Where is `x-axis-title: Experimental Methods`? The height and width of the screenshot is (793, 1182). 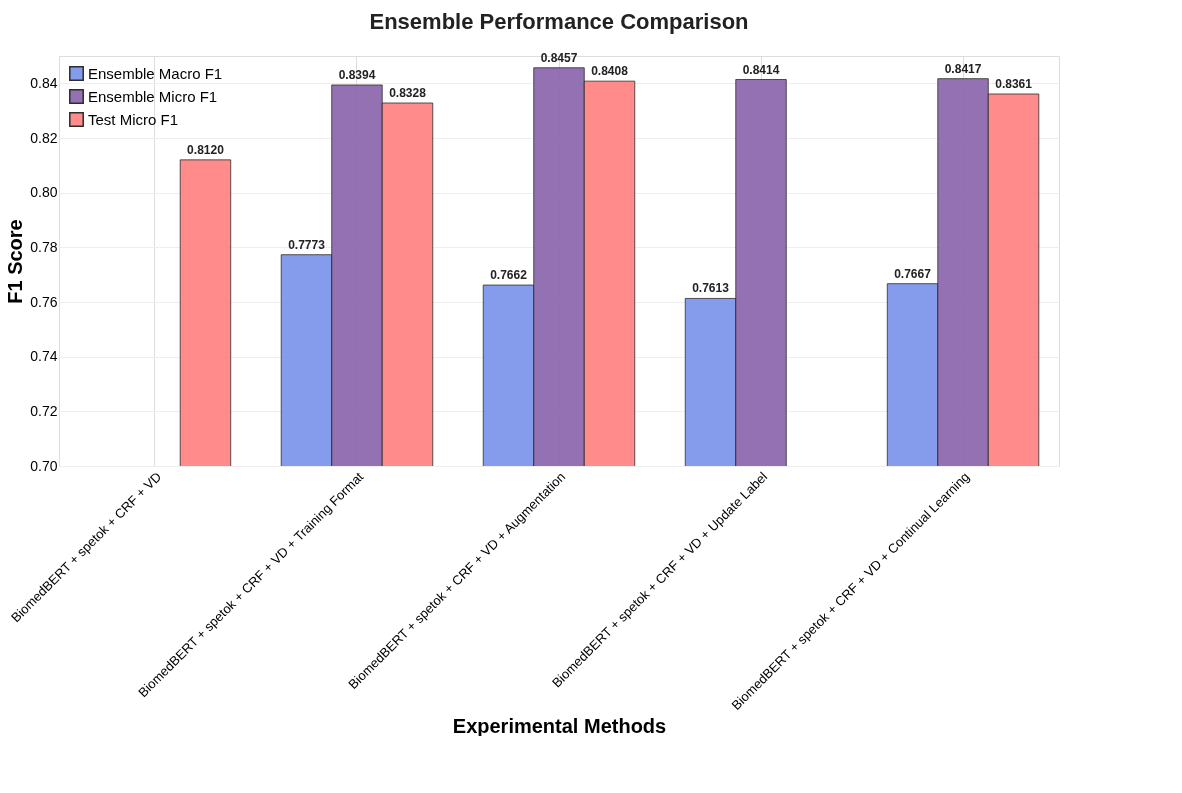 x-axis-title: Experimental Methods is located at coordinates (559, 725).